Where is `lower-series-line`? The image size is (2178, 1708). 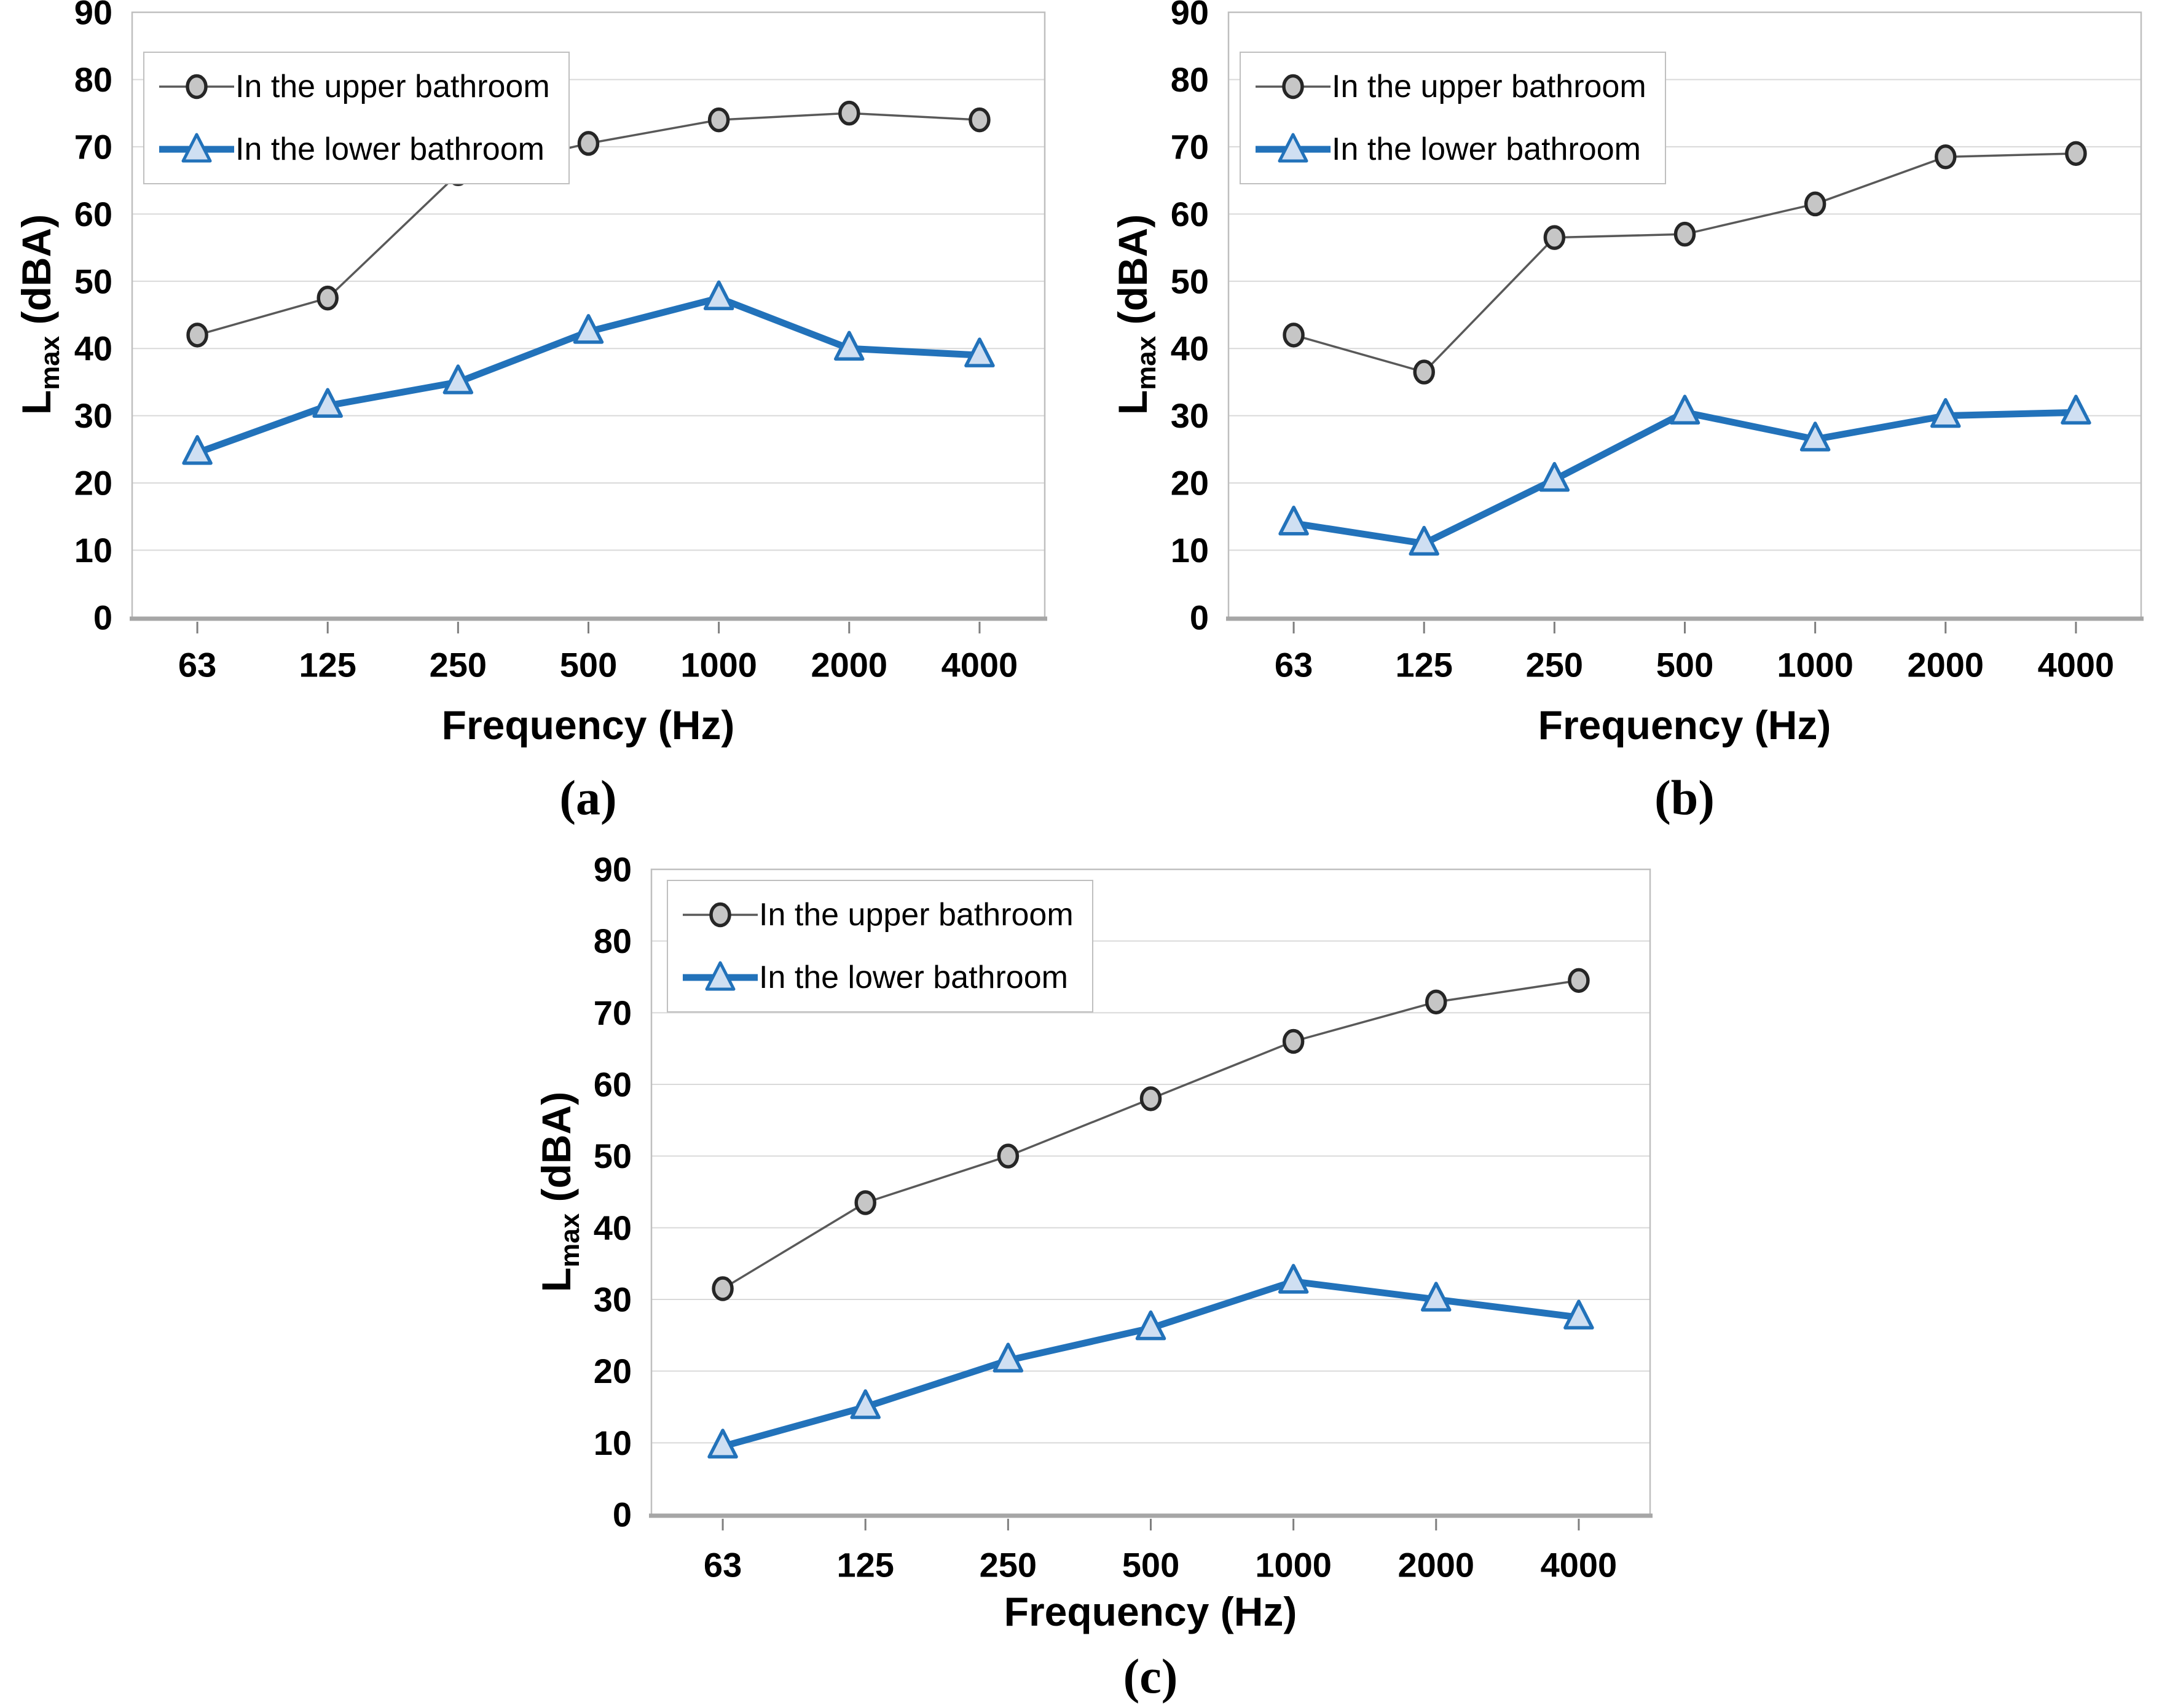 lower-series-line is located at coordinates (1685, 478).